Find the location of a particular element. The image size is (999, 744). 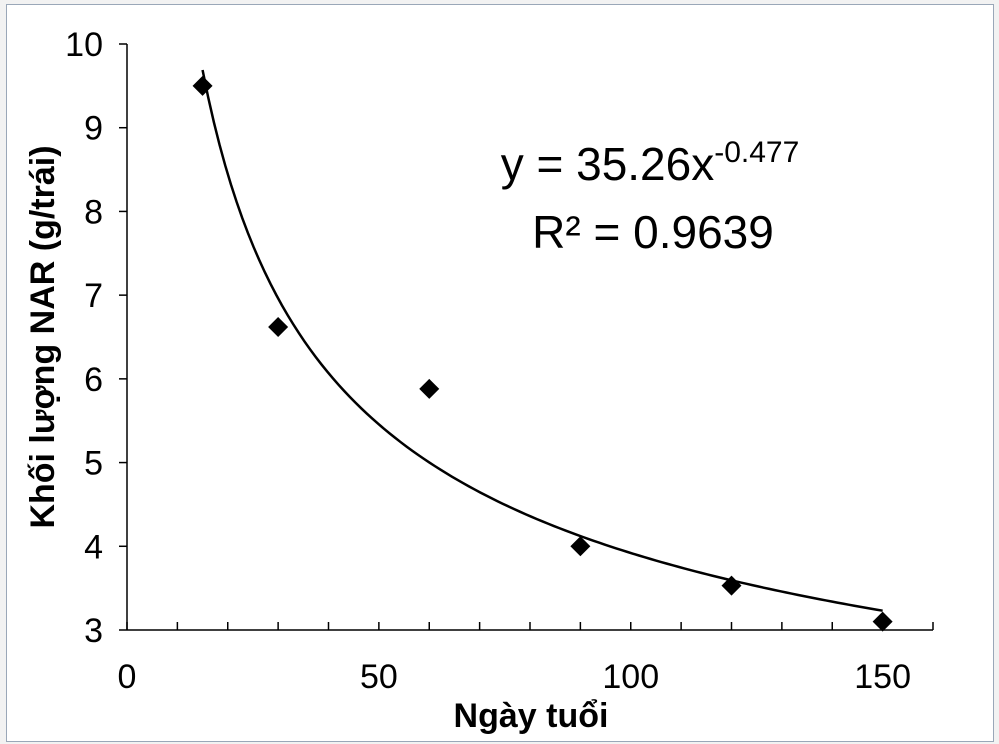

x-tick-label: 50 is located at coordinates (379, 677).